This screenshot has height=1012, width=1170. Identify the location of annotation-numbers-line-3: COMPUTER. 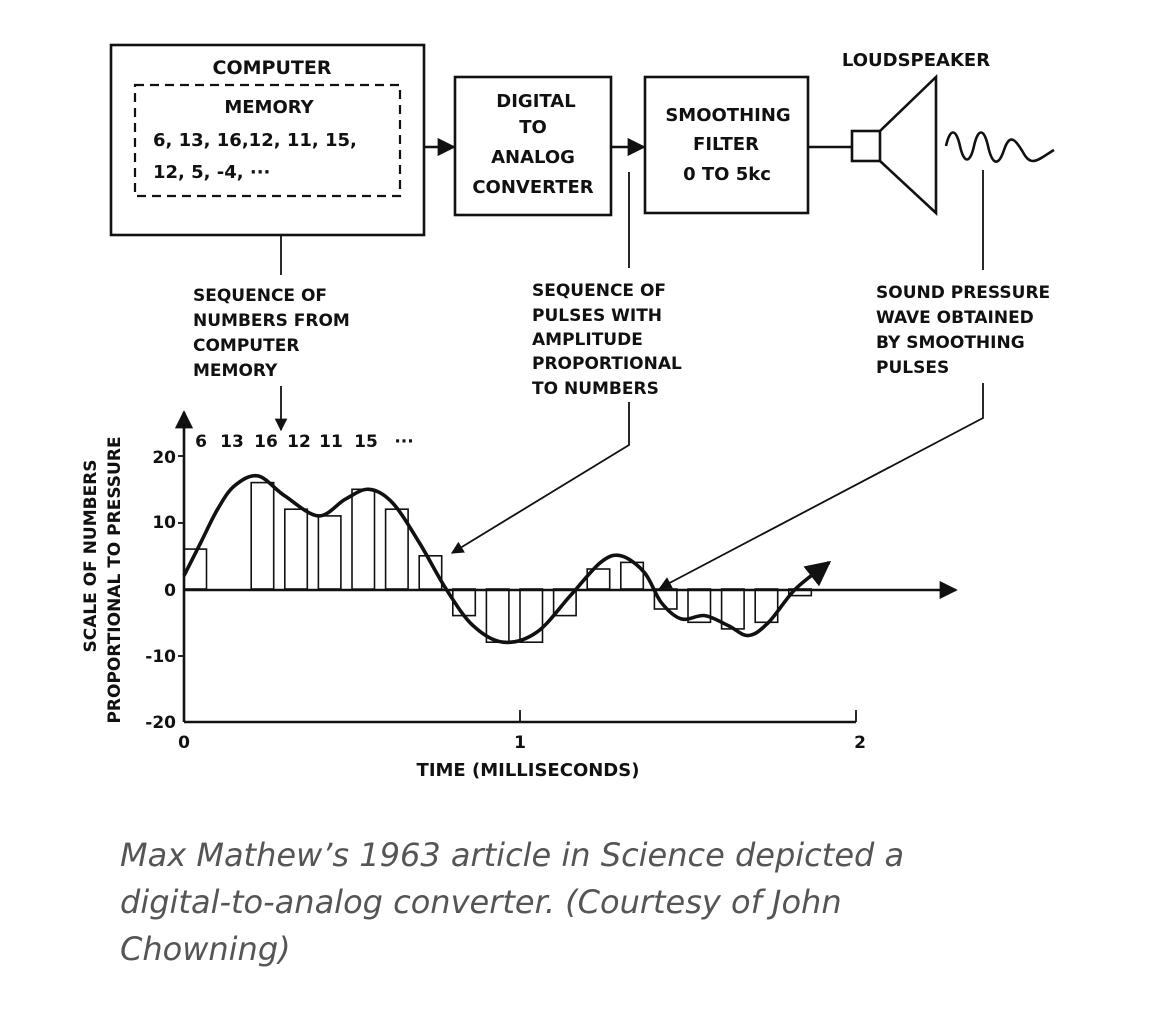
(246, 346).